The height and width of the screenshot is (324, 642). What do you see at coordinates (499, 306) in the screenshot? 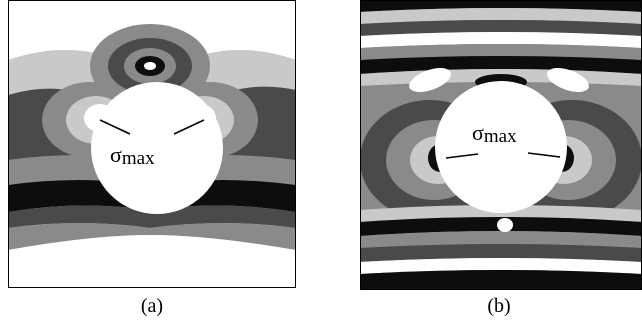
I see `caption-b: (b)` at bounding box center [499, 306].